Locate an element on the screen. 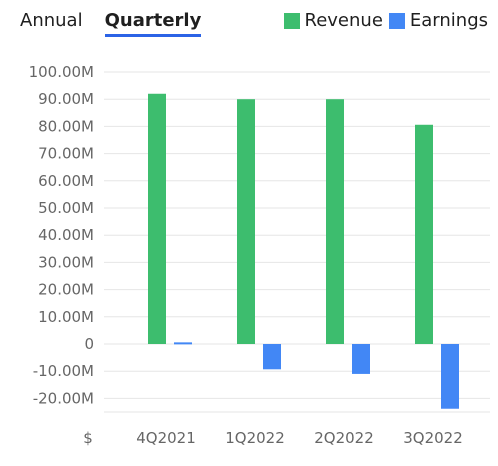 This screenshot has width=498, height=466. legend-swatch-revenue is located at coordinates (291, 20).